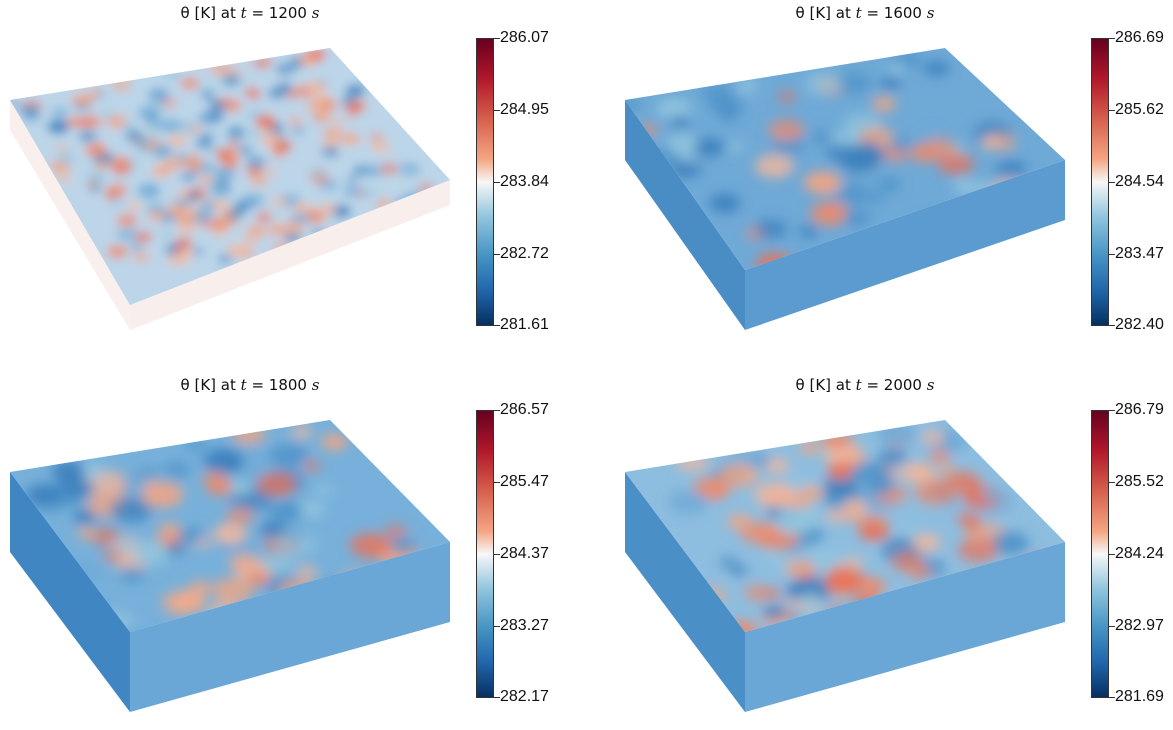  I want to click on colorbar-tick: 284.54, so click(1139, 181).